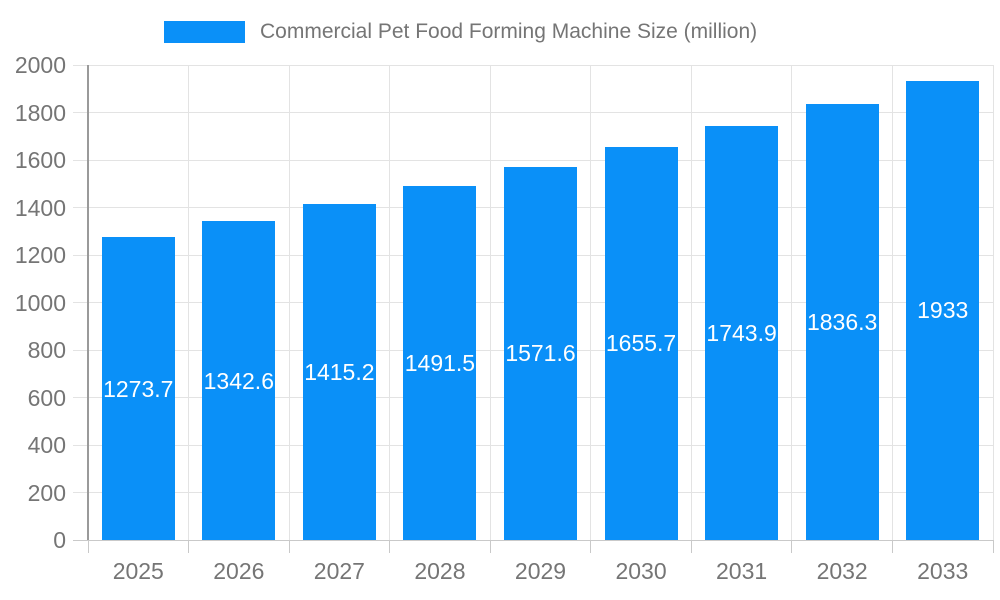  What do you see at coordinates (40, 302) in the screenshot?
I see `y-axis-tick-label: 1000` at bounding box center [40, 302].